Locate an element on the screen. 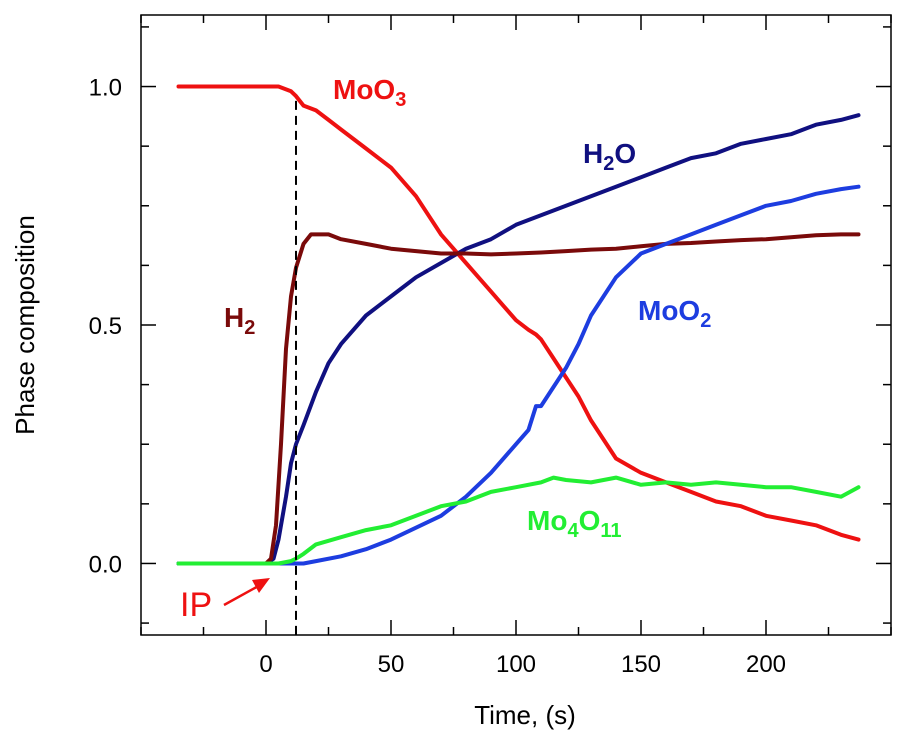 This screenshot has height=739, width=901. ip-arrow-shaft is located at coordinates (243, 594).